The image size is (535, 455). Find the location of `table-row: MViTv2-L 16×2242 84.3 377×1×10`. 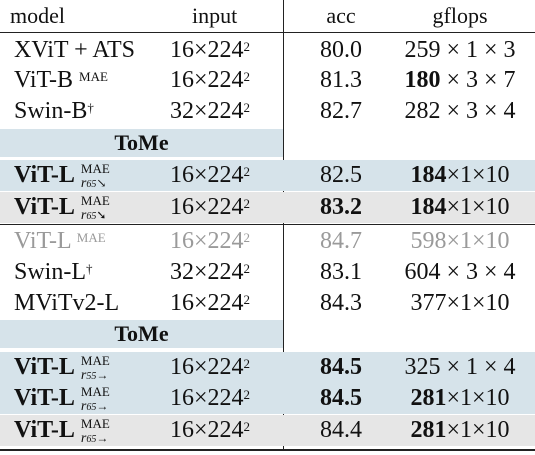

table-row: MViTv2-L 16×2242 84.3 377×1×10 is located at coordinates (267, 303).